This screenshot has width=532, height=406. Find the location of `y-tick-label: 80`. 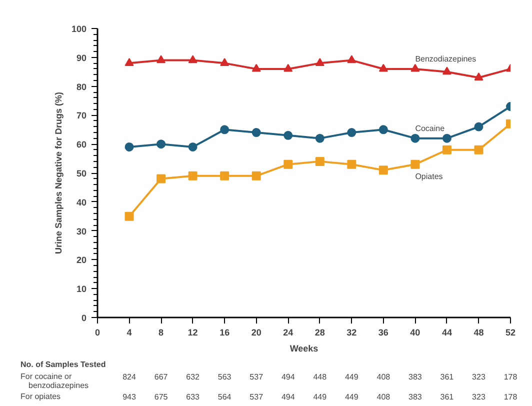

y-tick-label: 80 is located at coordinates (81, 87).